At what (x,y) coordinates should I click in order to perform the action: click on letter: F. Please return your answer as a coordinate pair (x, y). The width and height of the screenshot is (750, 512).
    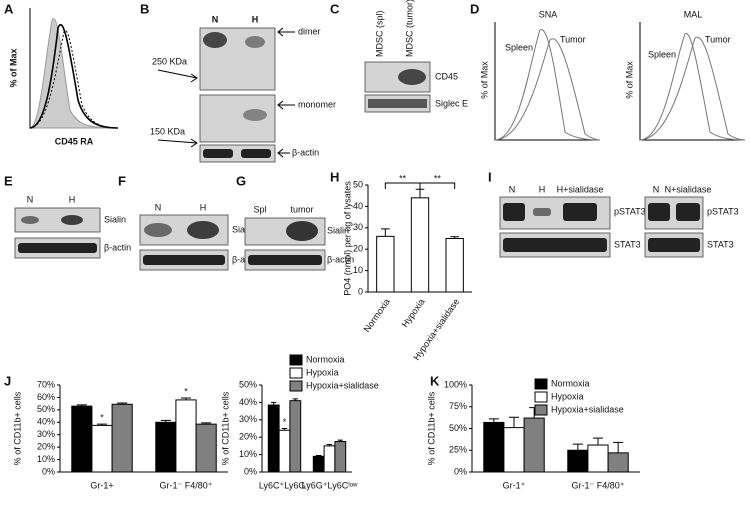
    Looking at the image, I should click on (122, 180).